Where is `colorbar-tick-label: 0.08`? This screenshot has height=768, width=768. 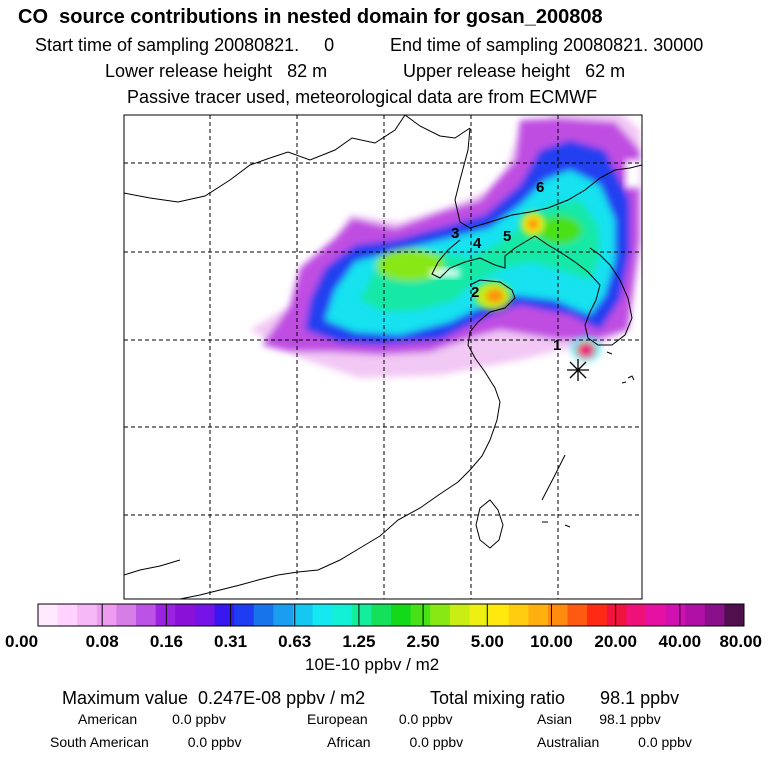
colorbar-tick-label: 0.08 is located at coordinates (102, 641).